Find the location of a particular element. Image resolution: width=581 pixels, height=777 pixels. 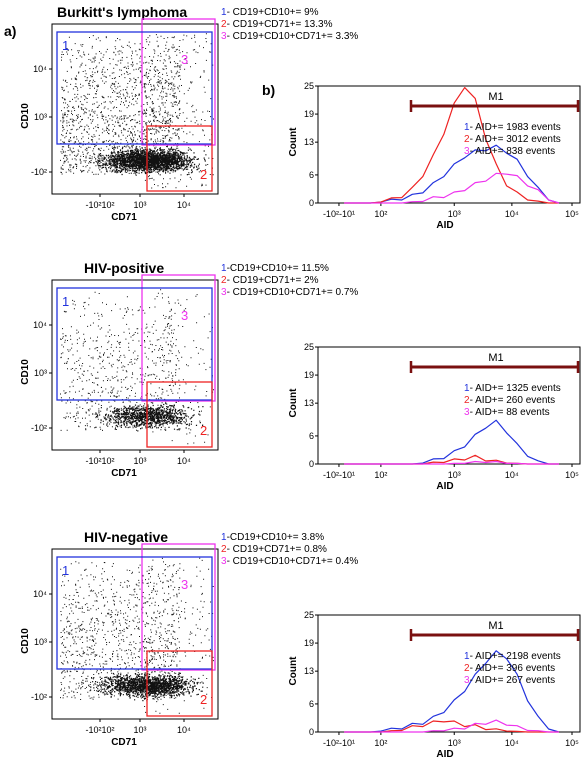

marker-label: M1 is located at coordinates (495, 358).